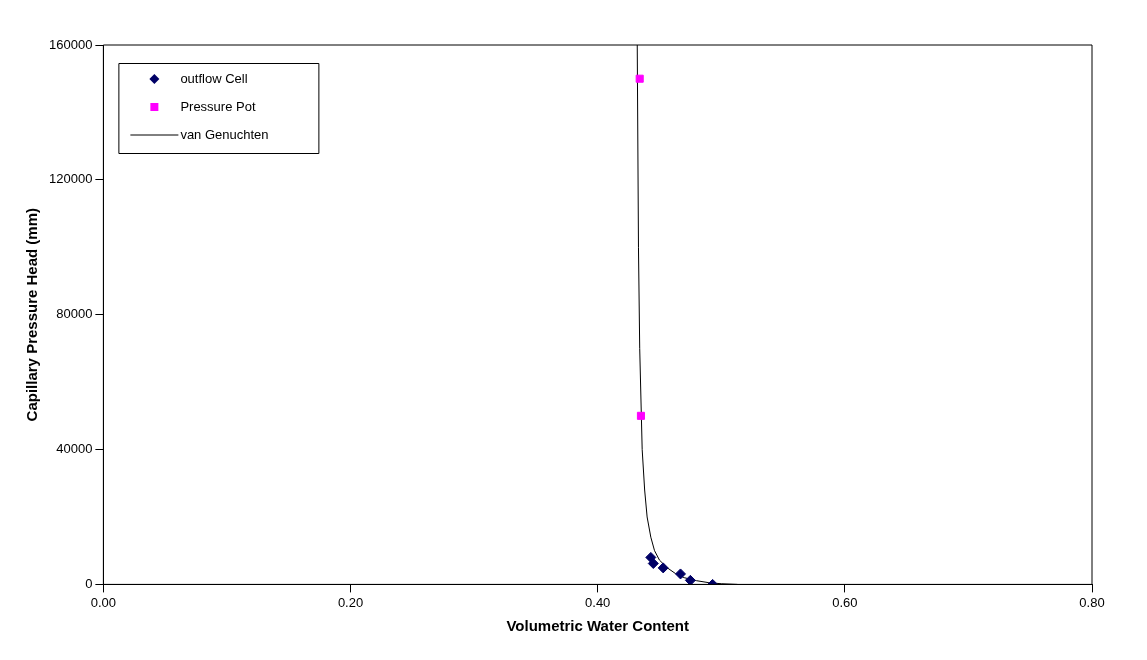  I want to click on y-axis-title: Capillary Pressure Head (mm), so click(32, 314).